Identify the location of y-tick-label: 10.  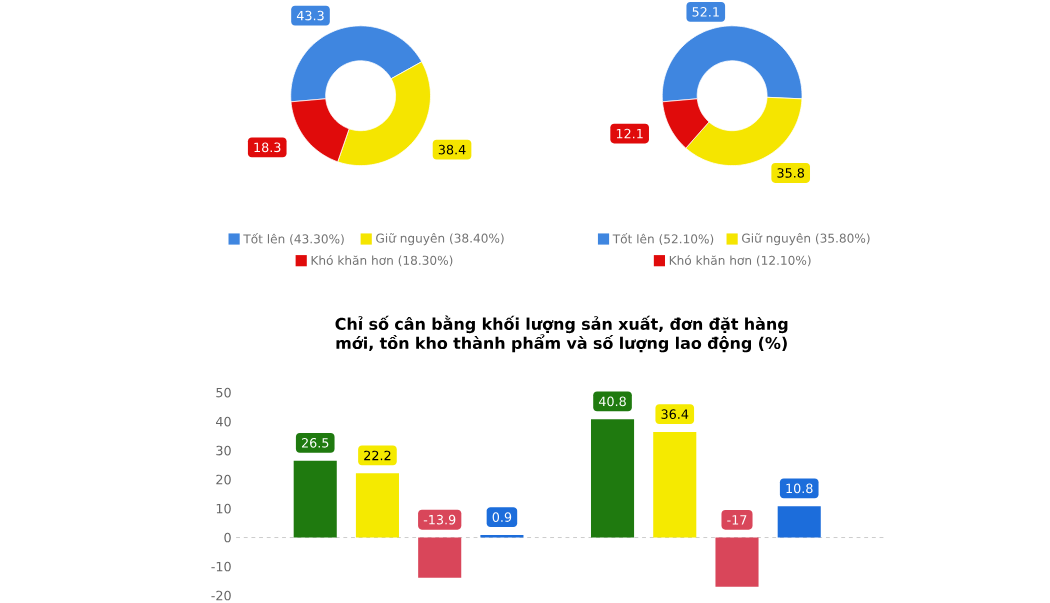
(223, 508).